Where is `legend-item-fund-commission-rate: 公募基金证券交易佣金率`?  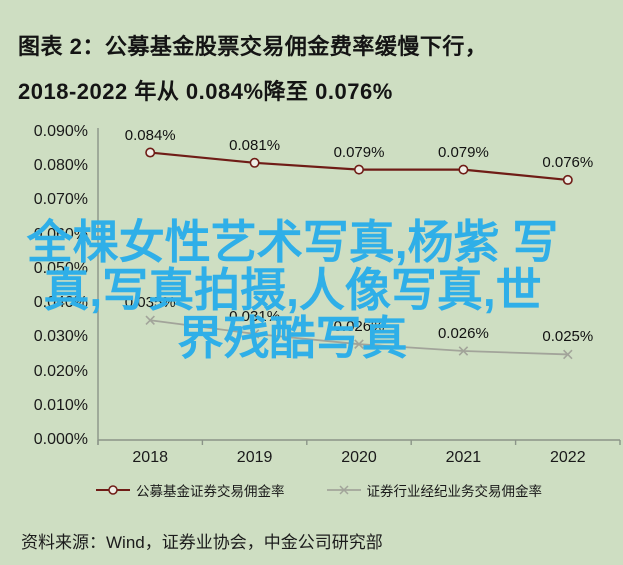
legend-item-fund-commission-rate: 公募基金证券交易佣金率 is located at coordinates (190, 490).